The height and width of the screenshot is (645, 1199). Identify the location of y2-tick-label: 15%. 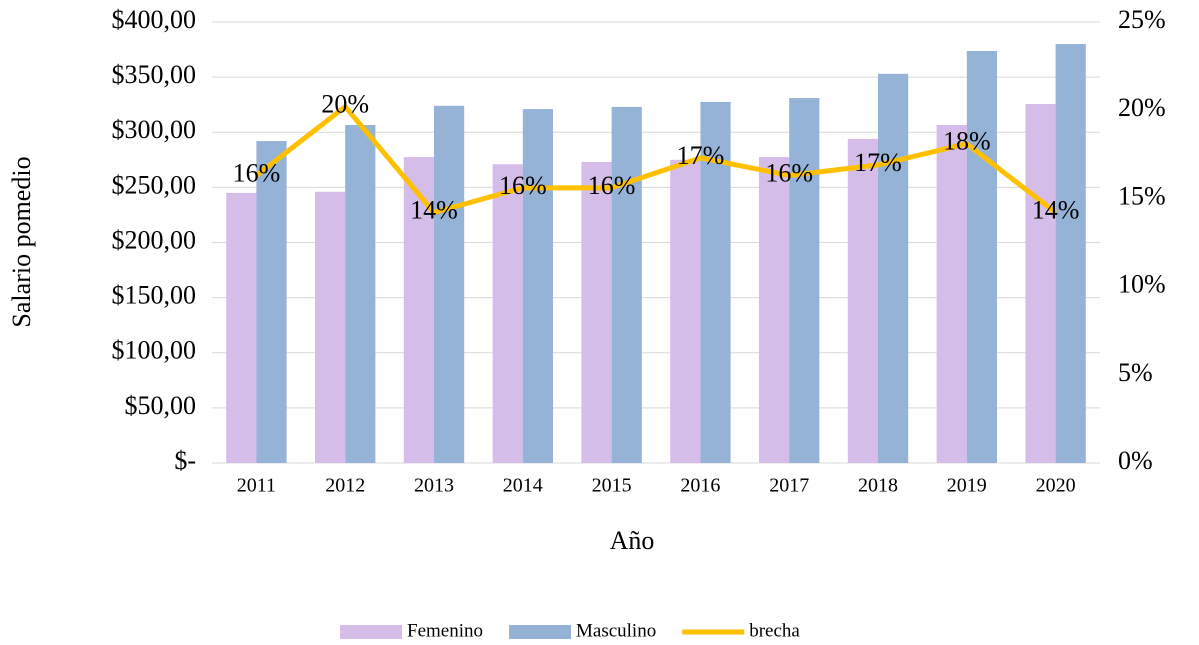
(1142, 195).